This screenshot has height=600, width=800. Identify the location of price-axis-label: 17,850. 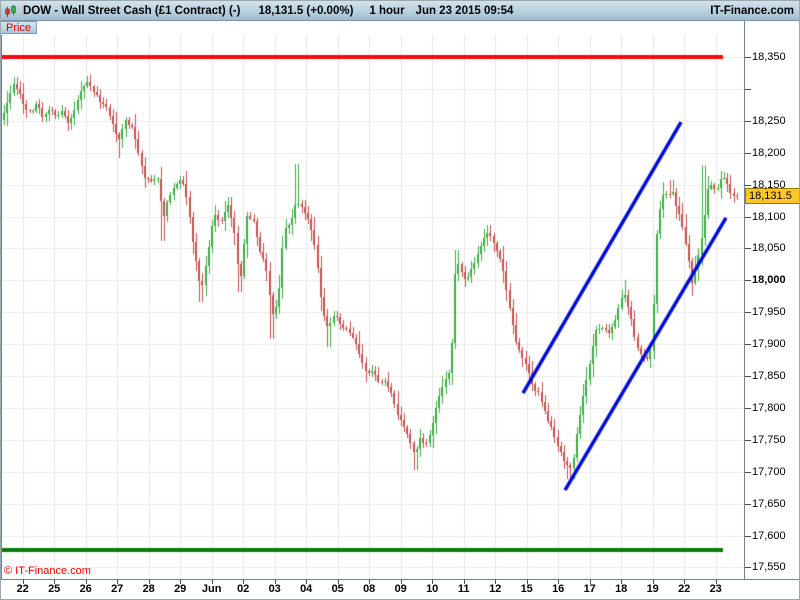
(769, 376).